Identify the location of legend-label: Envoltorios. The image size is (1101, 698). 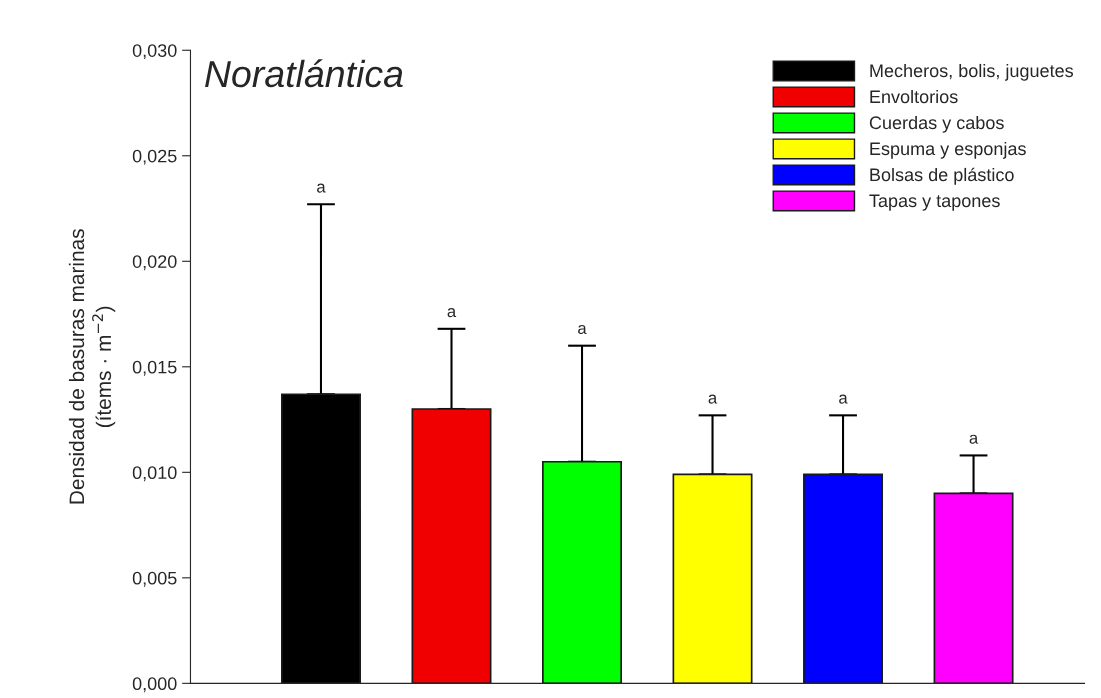
(914, 96).